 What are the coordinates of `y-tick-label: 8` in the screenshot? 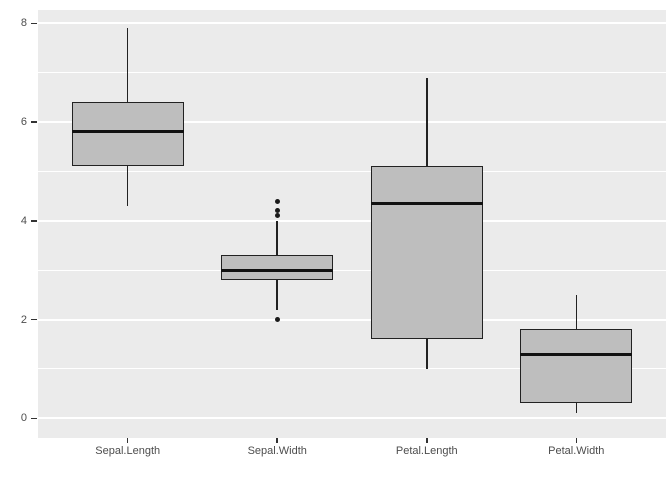 It's located at (23, 23).